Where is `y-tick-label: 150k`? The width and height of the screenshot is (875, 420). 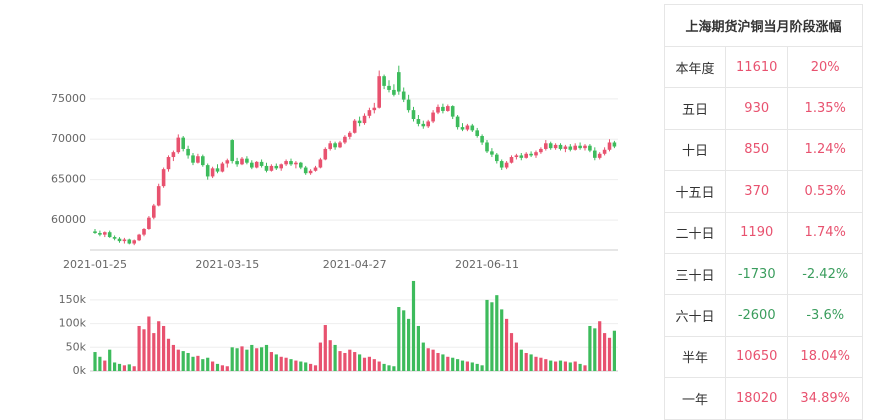 y-tick-label: 150k is located at coordinates (73, 299).